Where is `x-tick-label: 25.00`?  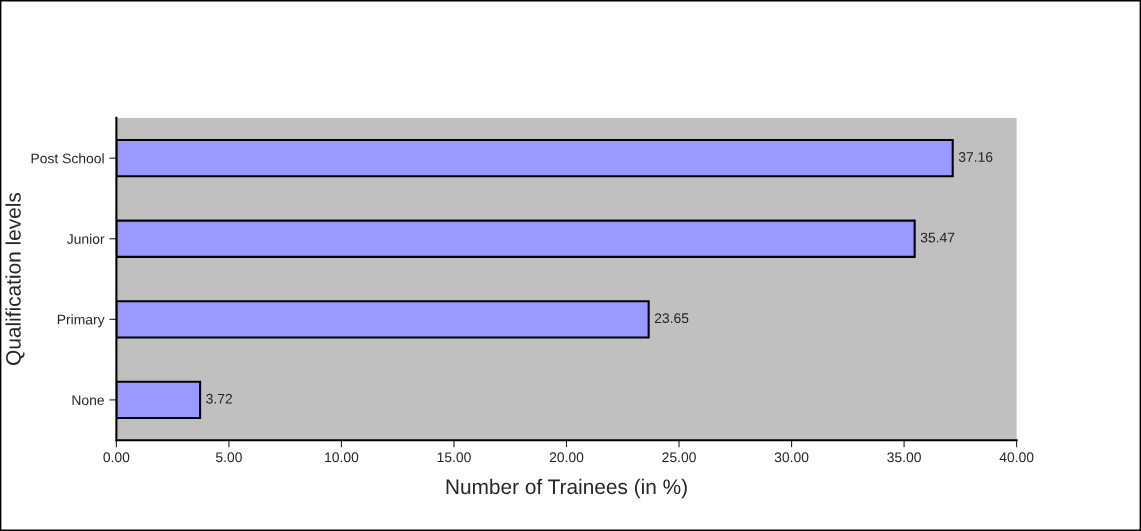
x-tick-label: 25.00 is located at coordinates (679, 457).